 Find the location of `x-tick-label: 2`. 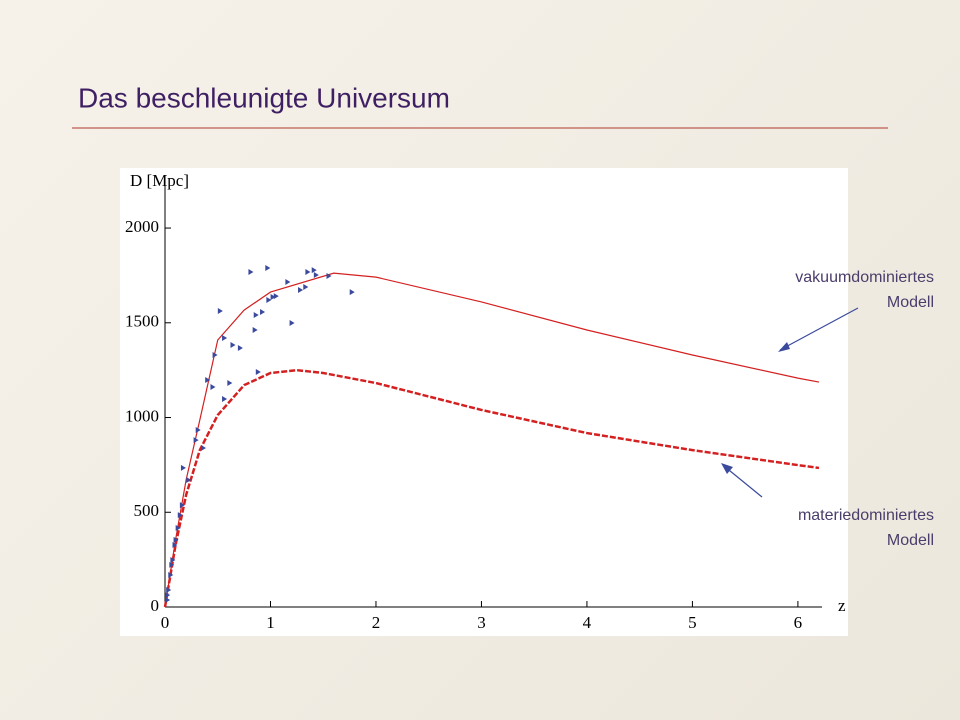

x-tick-label: 2 is located at coordinates (376, 622).